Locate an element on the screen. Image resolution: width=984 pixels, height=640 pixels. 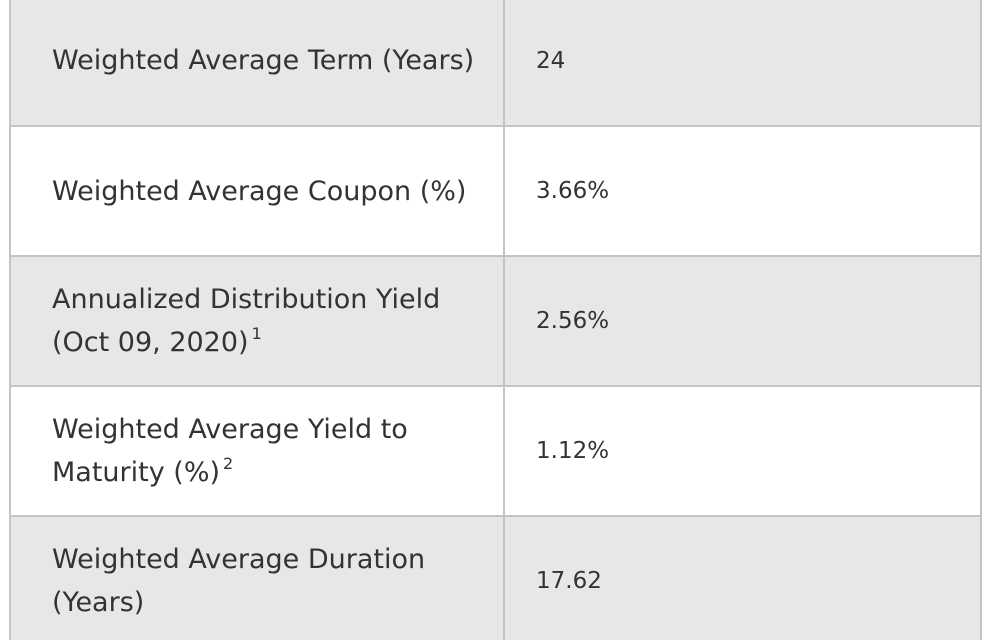
row-label: Weighted Average Duration (Years) is located at coordinates (257, 577).